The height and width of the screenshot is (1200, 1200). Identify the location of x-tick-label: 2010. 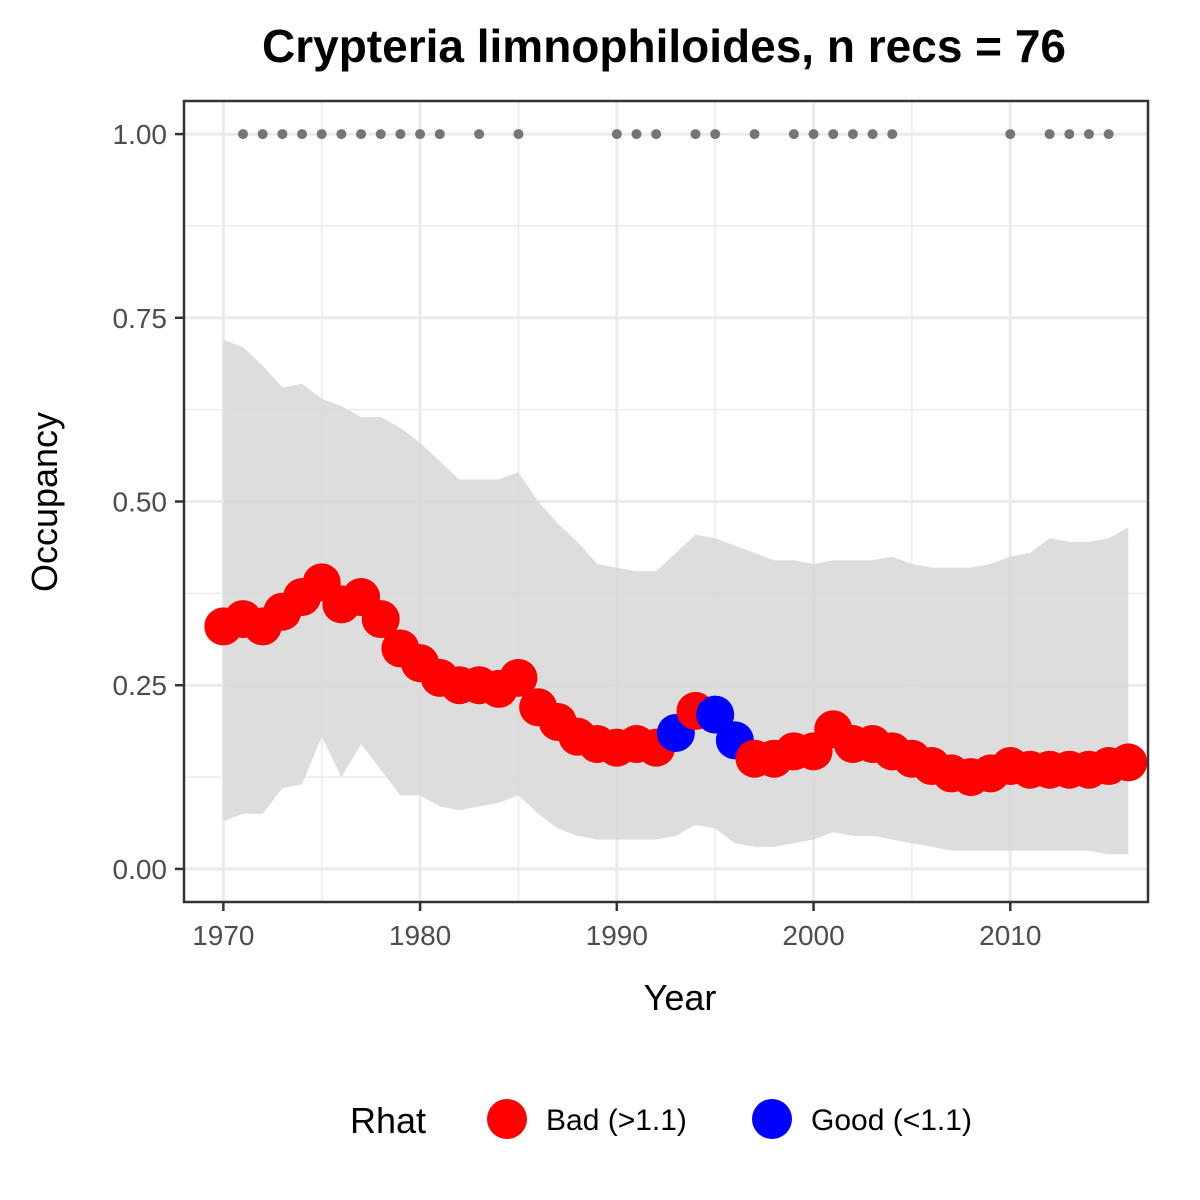
(1010, 935).